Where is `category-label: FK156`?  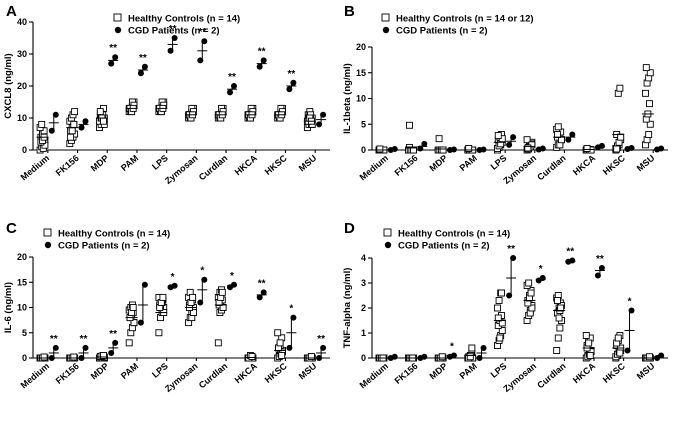
category-label: FK156 is located at coordinates (406, 373).